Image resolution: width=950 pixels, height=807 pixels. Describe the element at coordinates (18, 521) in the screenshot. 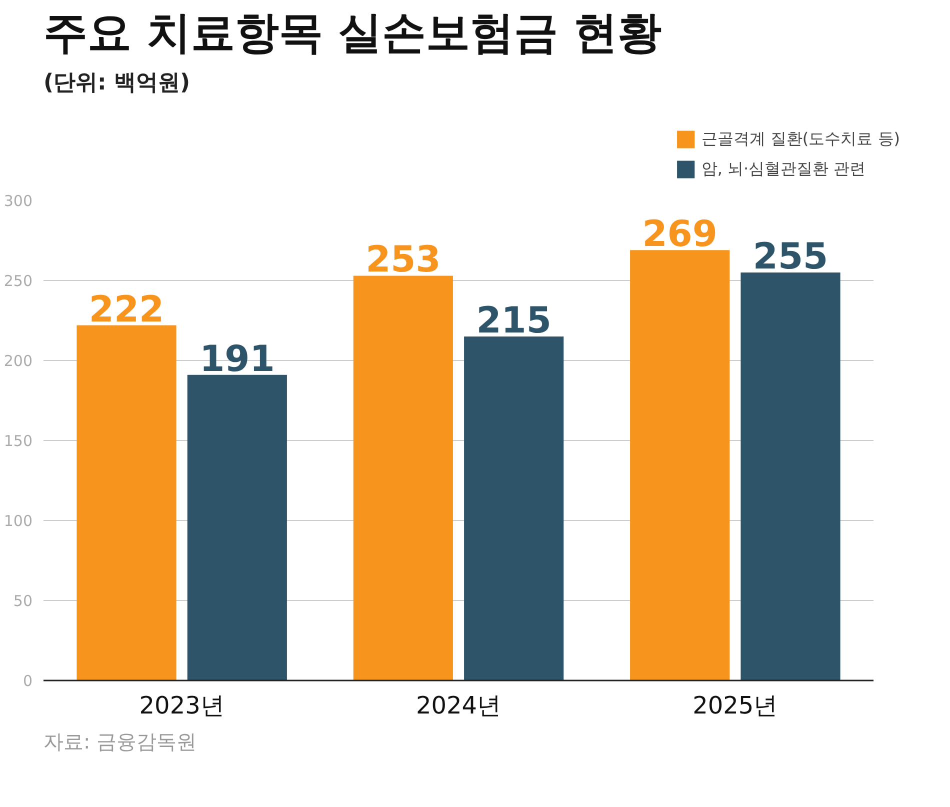

I see `y-tick-label: 100` at that location.